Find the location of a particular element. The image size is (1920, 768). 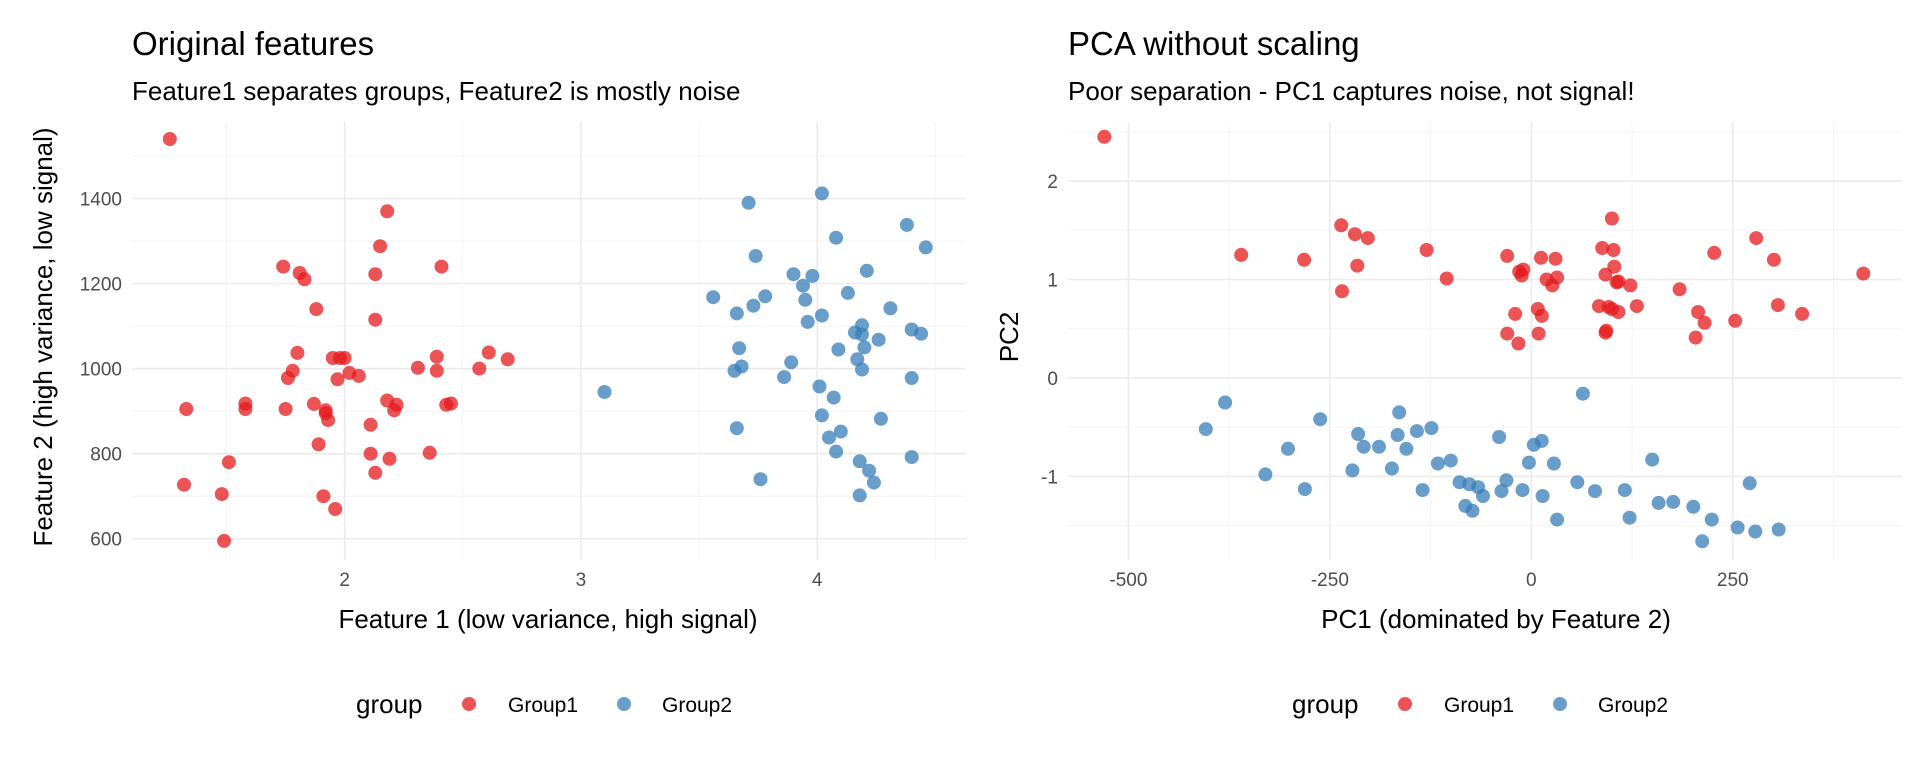

y-tick-label: 800 is located at coordinates (106, 455).